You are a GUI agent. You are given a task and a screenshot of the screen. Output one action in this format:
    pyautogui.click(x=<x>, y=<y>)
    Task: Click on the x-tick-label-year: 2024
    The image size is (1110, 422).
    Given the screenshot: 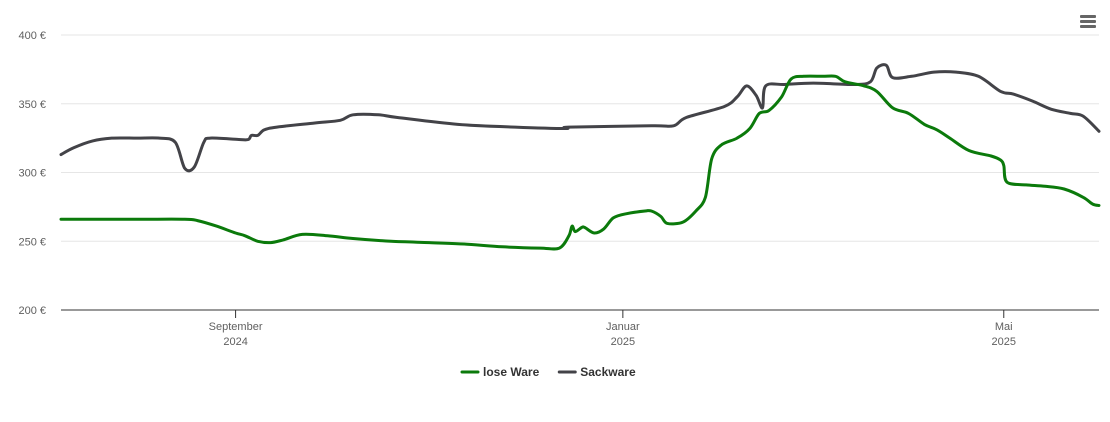 What is the action you would take?
    pyautogui.click(x=235, y=342)
    